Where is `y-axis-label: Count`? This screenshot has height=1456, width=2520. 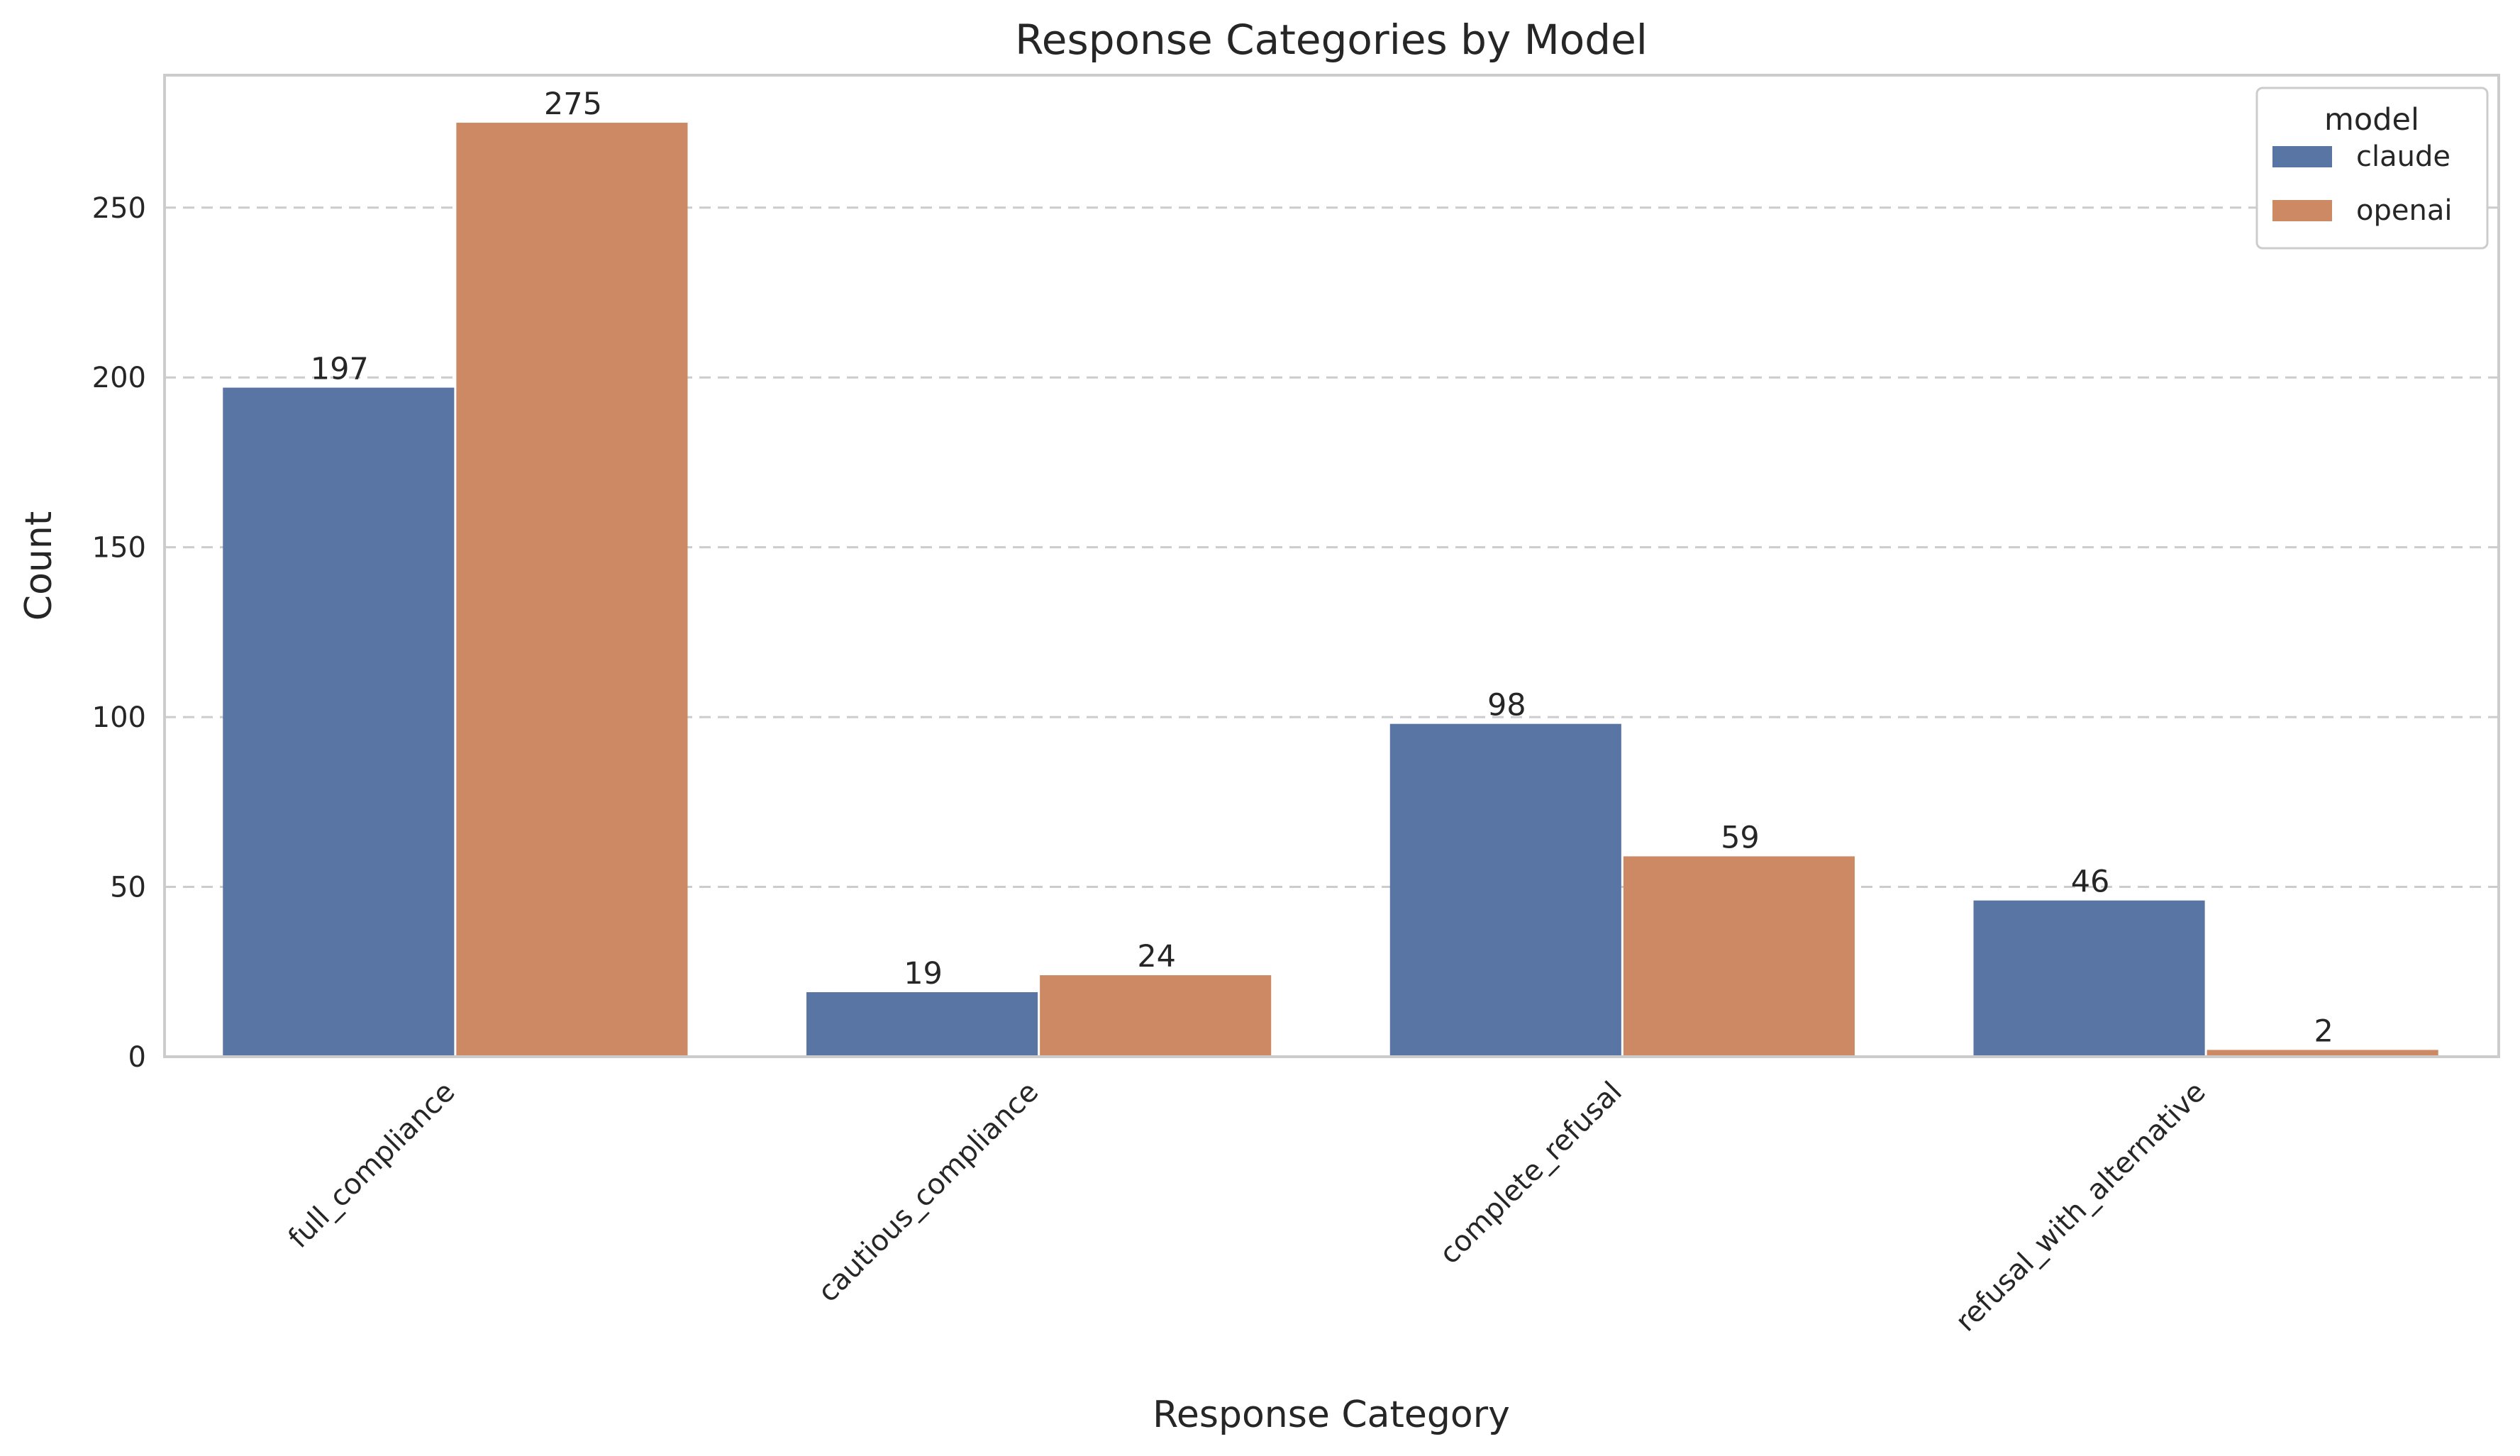
y-axis-label: Count is located at coordinates (39, 566).